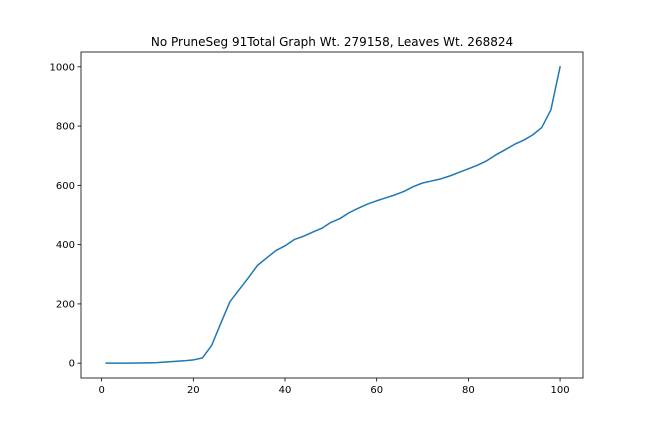  Describe the element at coordinates (65, 245) in the screenshot. I see `y-tick-label: 400` at that location.